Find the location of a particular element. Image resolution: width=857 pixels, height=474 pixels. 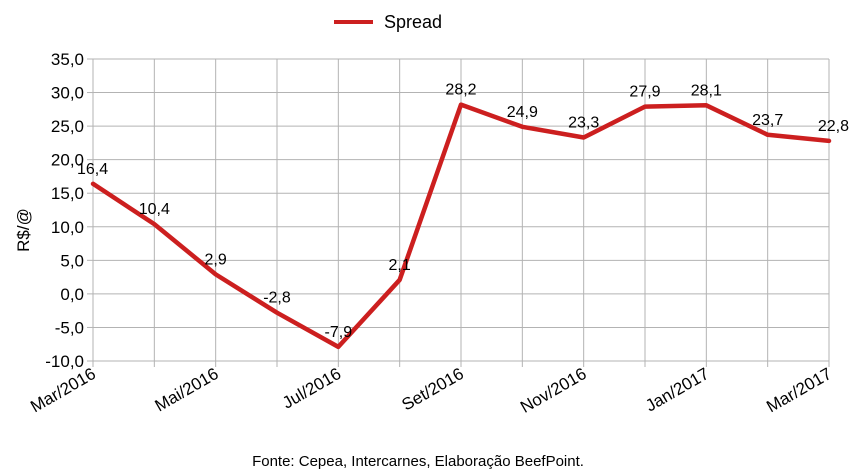

data-label: 10,4 is located at coordinates (154, 209).